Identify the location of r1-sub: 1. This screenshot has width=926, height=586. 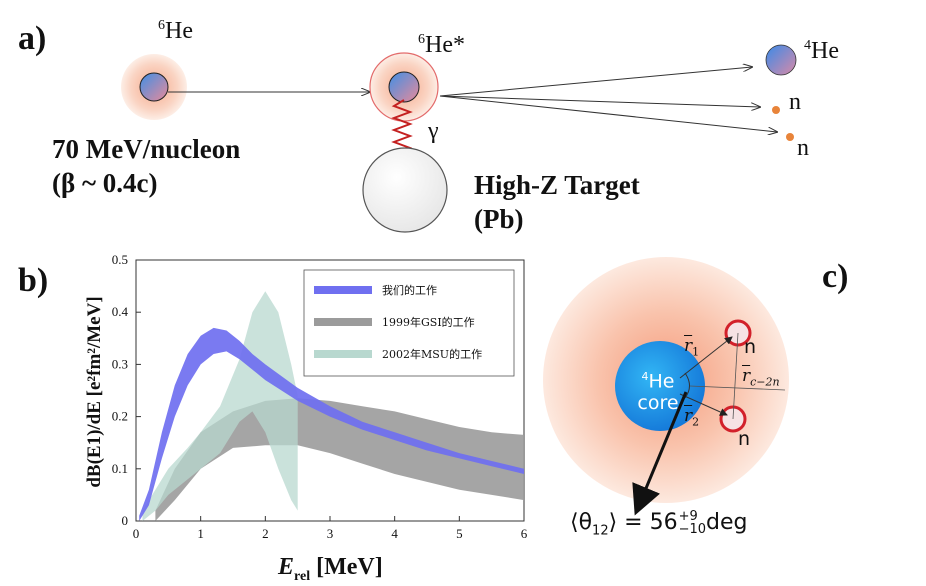
(696, 352).